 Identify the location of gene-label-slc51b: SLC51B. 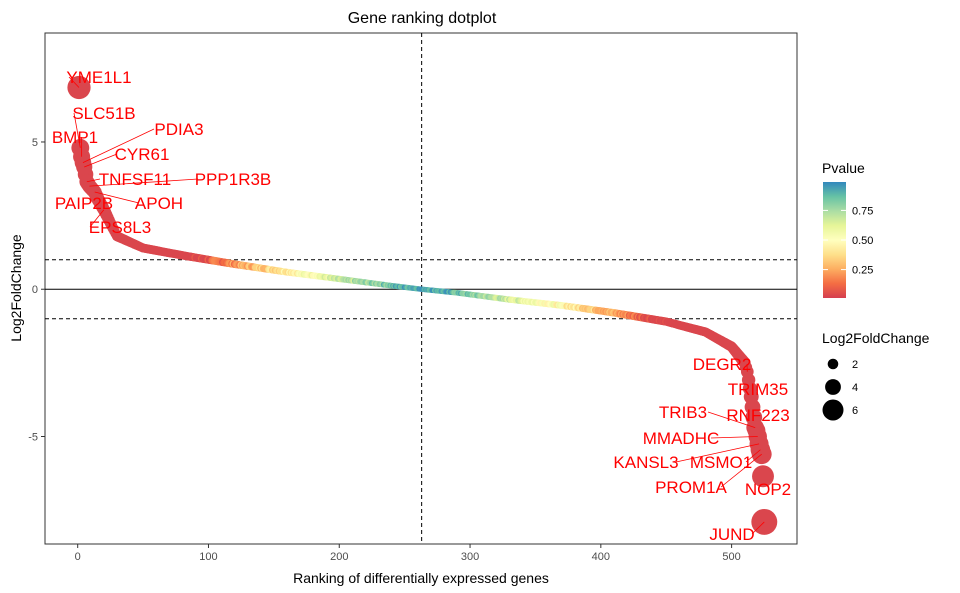
(103, 113).